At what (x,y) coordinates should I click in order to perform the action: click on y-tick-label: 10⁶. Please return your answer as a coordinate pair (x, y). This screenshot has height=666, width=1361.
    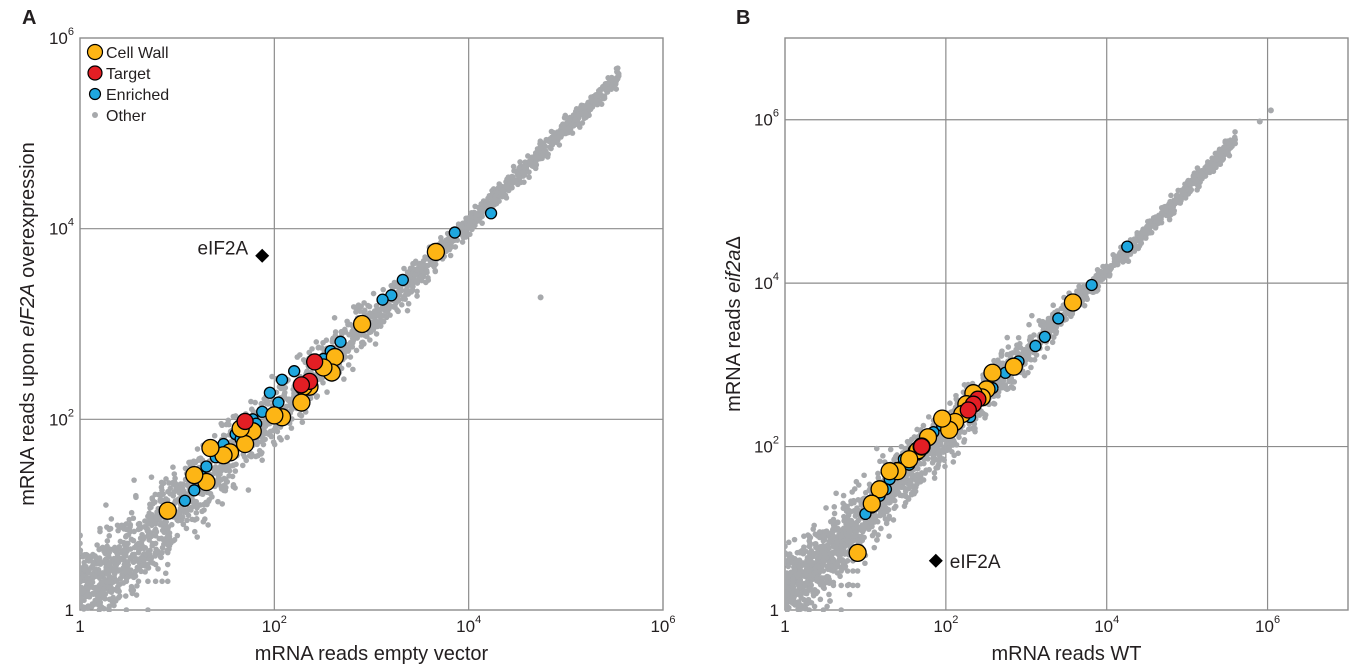
    Looking at the image, I should click on (766, 119).